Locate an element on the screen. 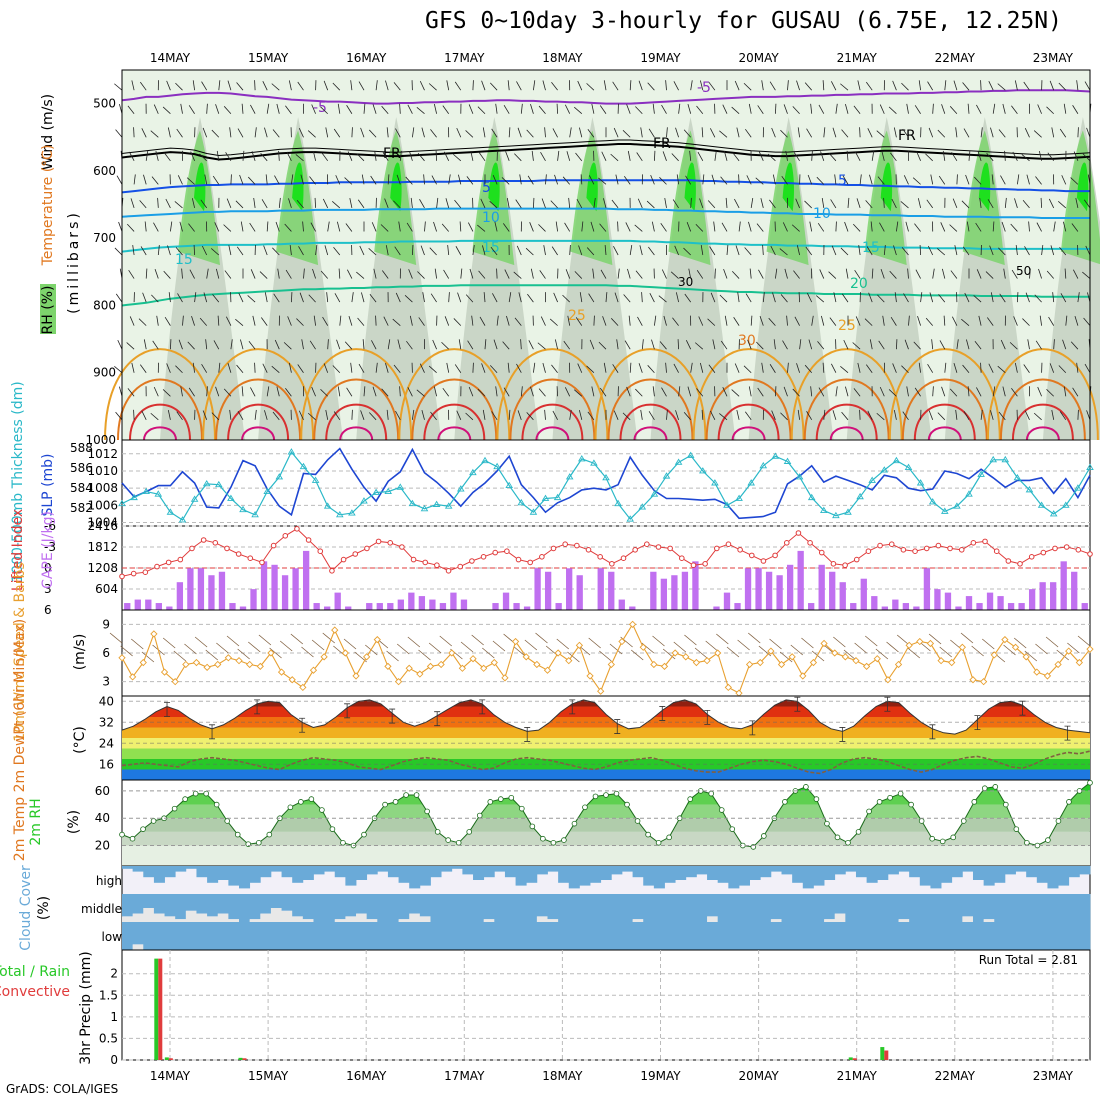 This screenshot has height=1100, width=1100. y-tick-label: 1000 is located at coordinates (100, 440).